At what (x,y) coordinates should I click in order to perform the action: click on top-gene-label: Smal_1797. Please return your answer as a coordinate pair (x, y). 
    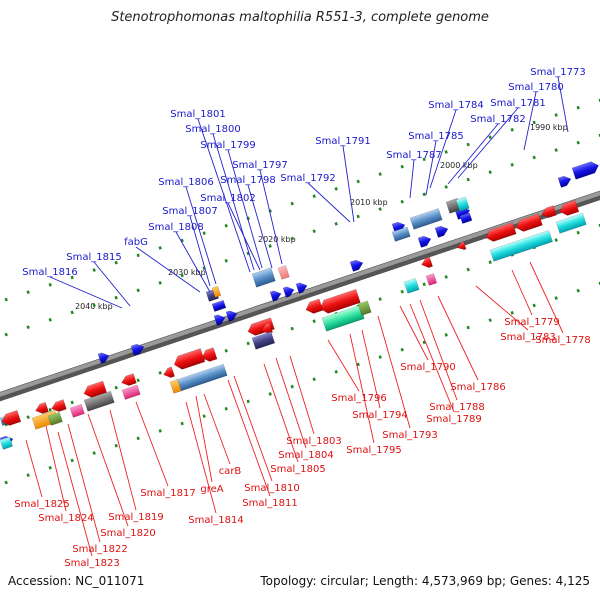
    Looking at the image, I should click on (259, 165).